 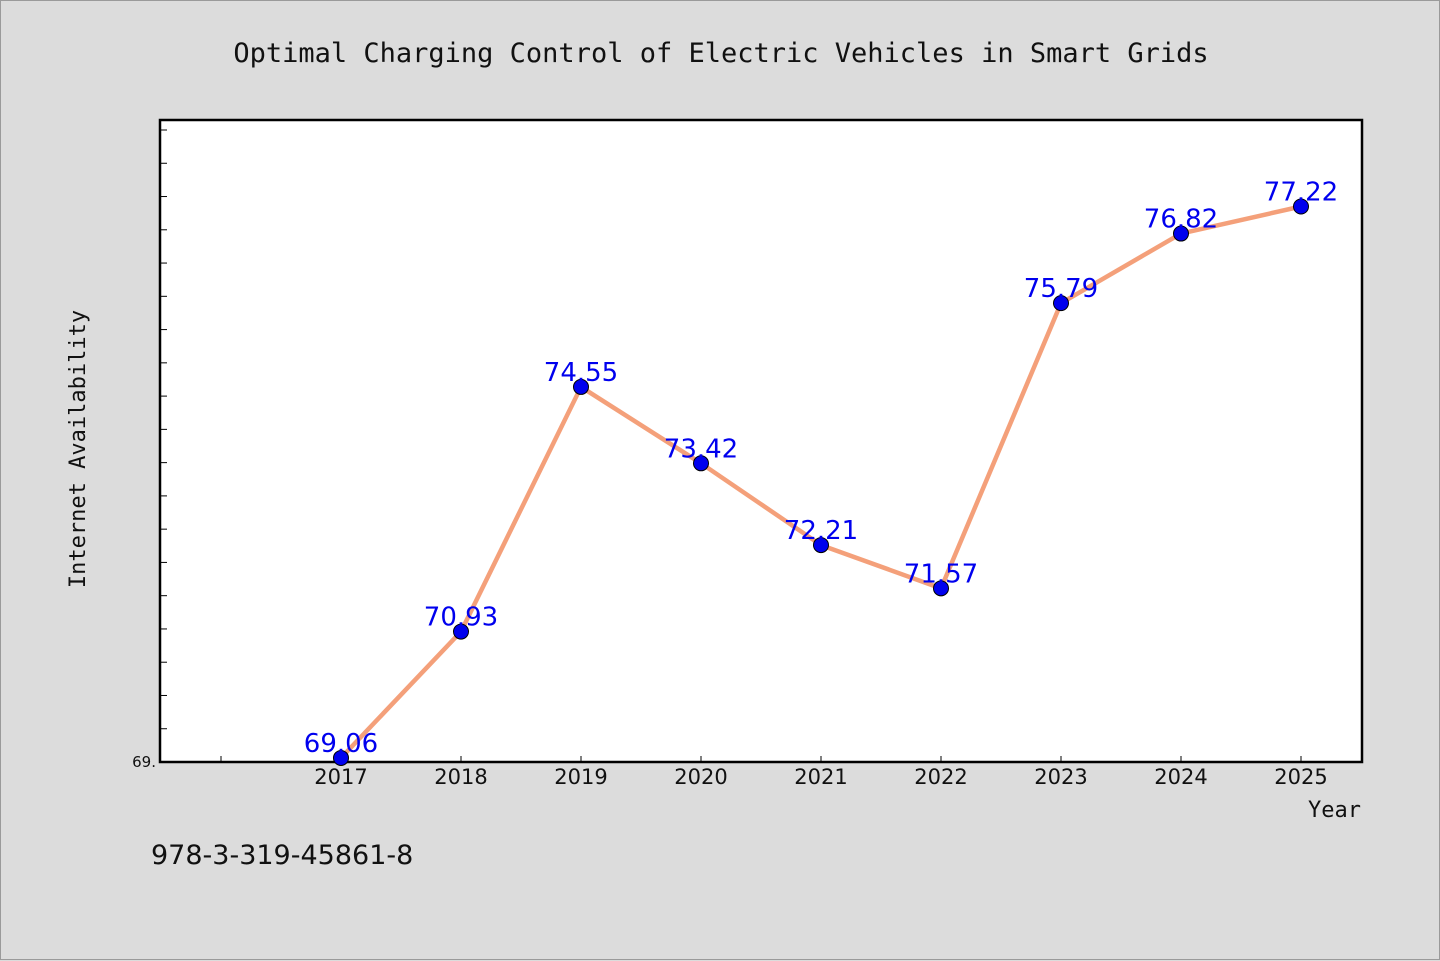 What do you see at coordinates (941, 574) in the screenshot?
I see `data-label: 71.57` at bounding box center [941, 574].